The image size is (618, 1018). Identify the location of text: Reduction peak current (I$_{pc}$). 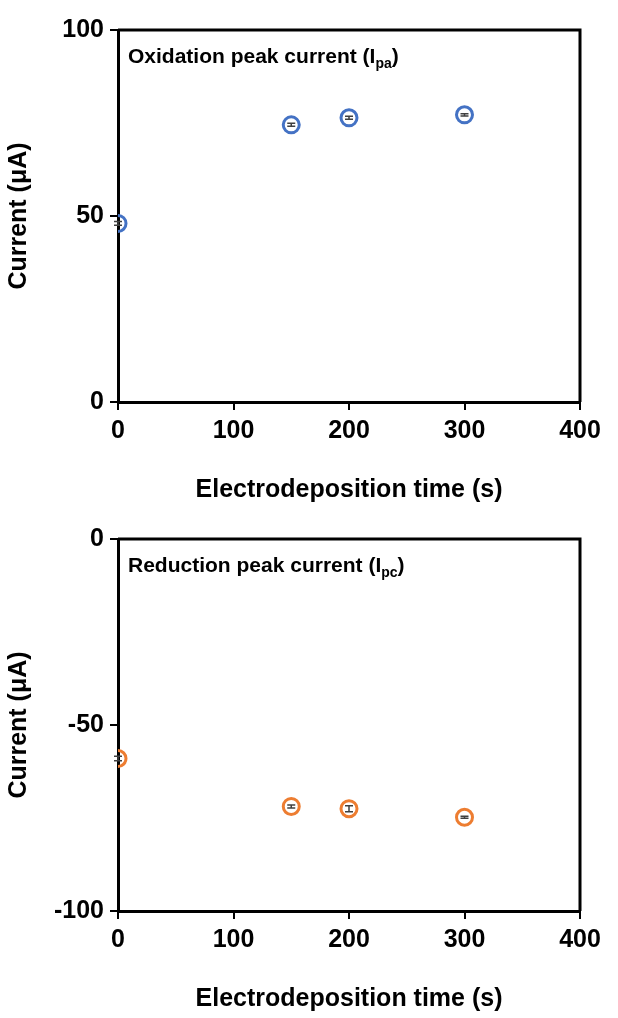
(266, 567).